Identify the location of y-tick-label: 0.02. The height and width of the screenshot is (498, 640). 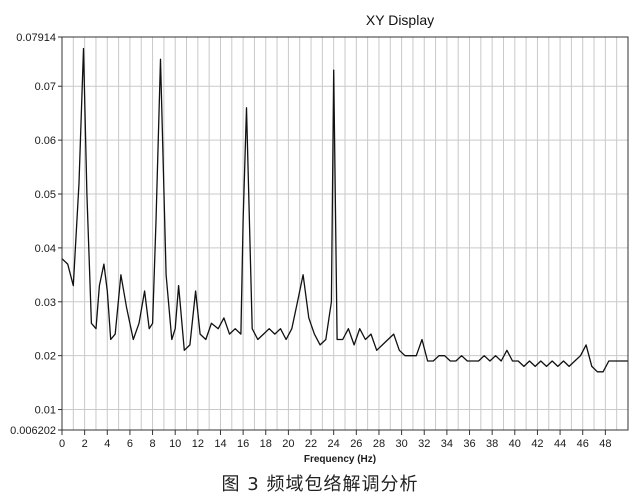
(45, 357).